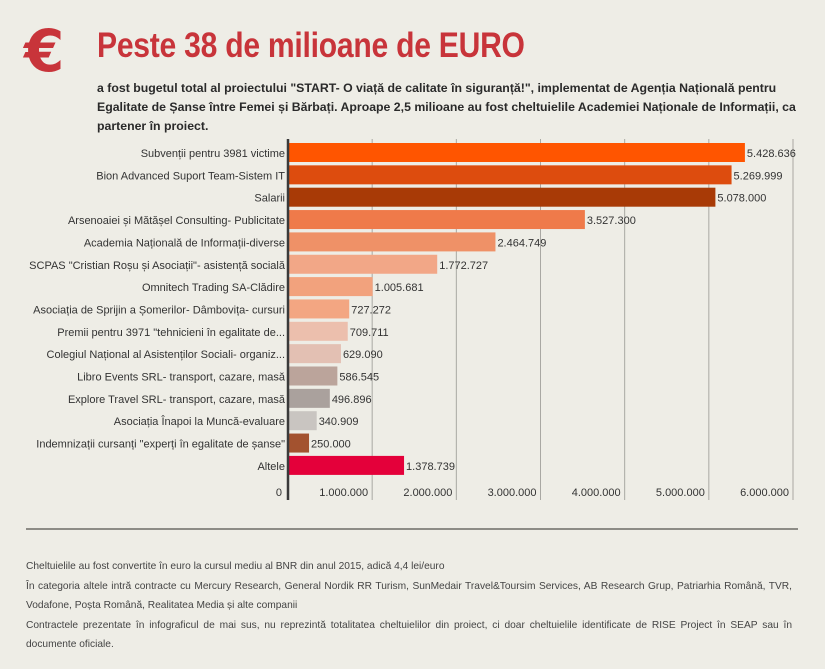  Describe the element at coordinates (213, 288) in the screenshot. I see `category-label: Omnitech Trading SA-Clădire` at that location.